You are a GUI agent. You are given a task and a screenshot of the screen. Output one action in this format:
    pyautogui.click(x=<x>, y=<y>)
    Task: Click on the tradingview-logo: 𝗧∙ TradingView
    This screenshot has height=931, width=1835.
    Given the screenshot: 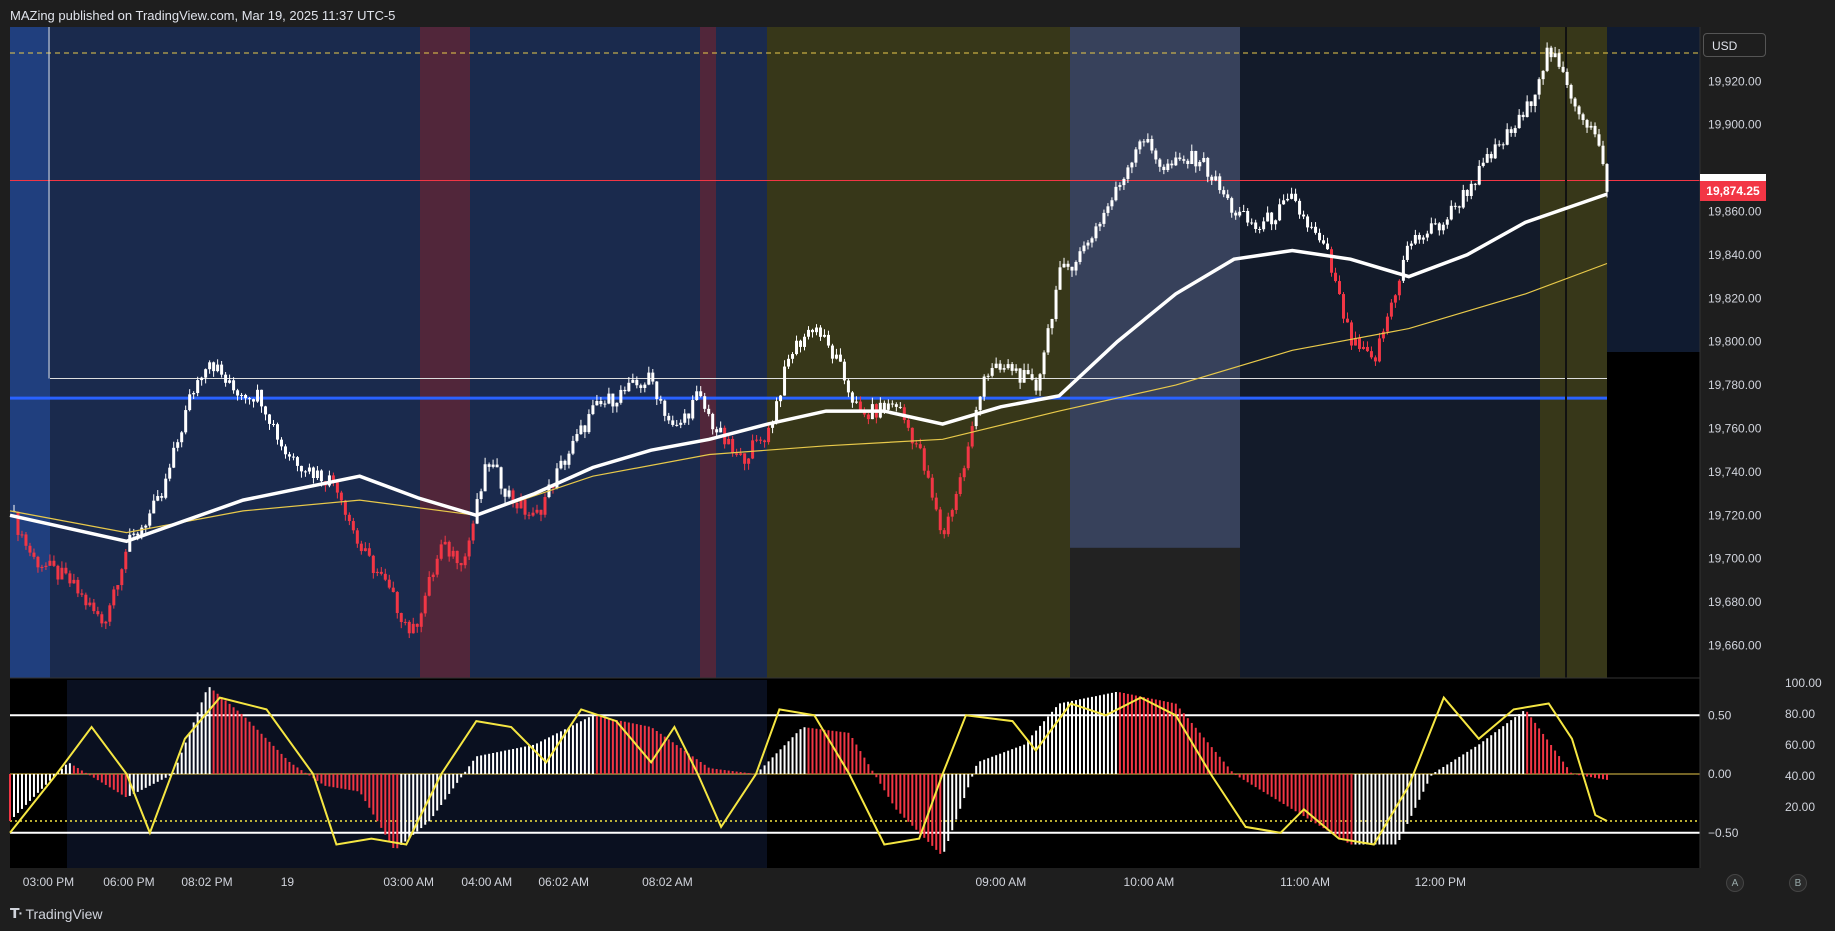 What is the action you would take?
    pyautogui.click(x=56, y=913)
    